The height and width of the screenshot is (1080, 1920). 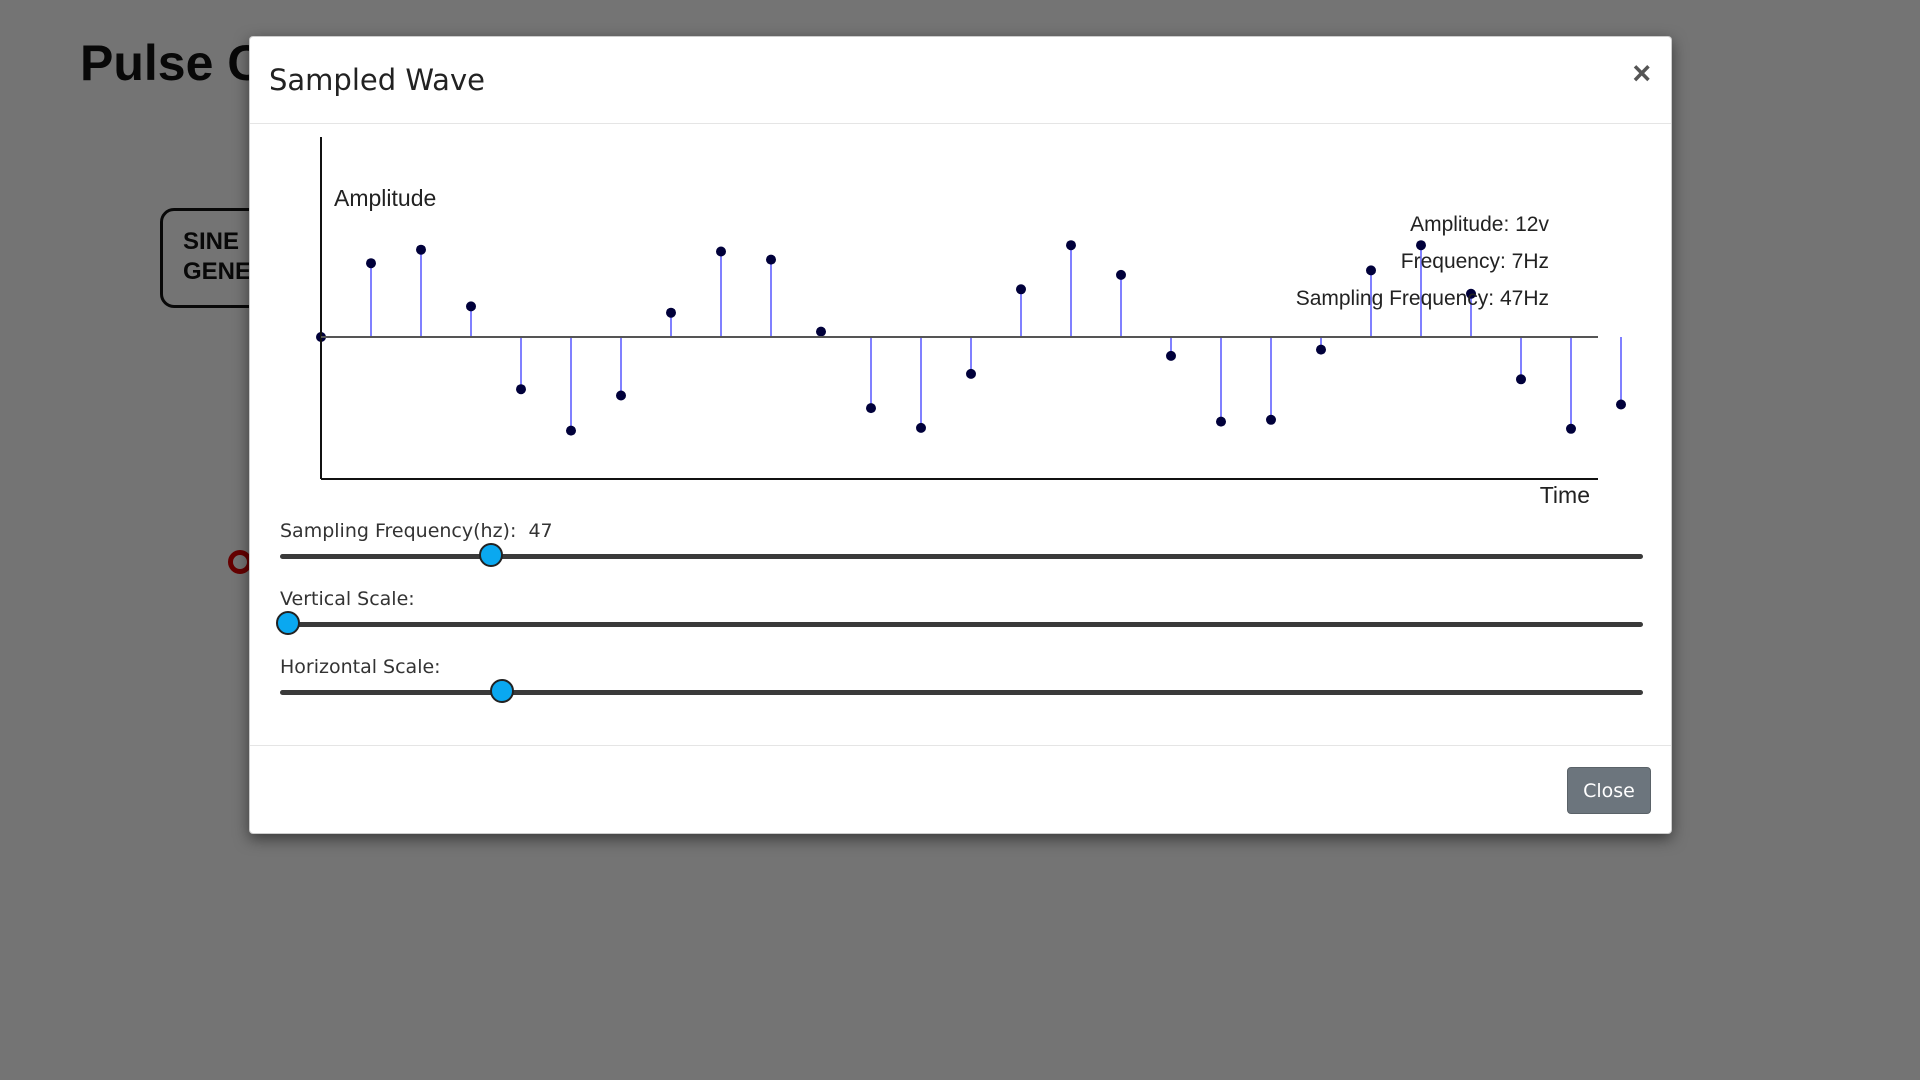 I want to click on x-axis-label: Time, so click(x=1565, y=495).